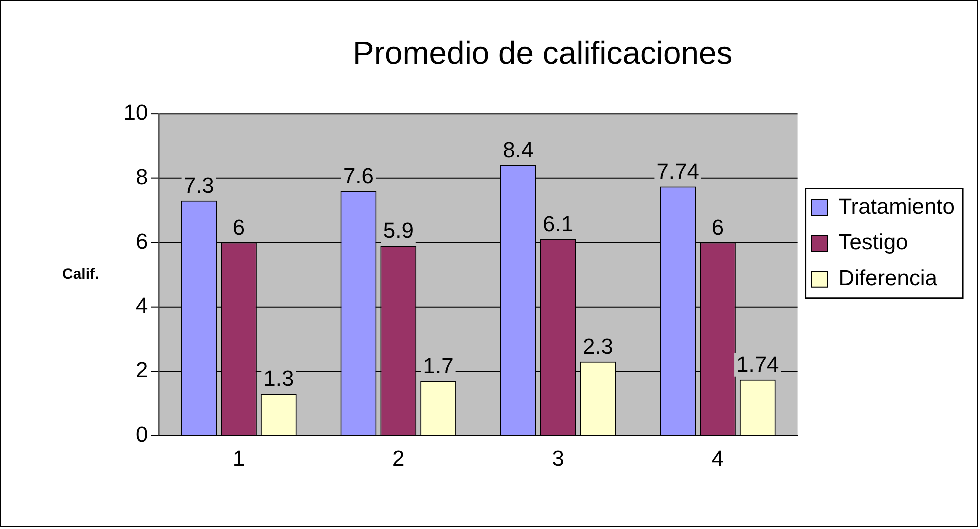  I want to click on legend-label: Tratamiento, so click(896, 206).